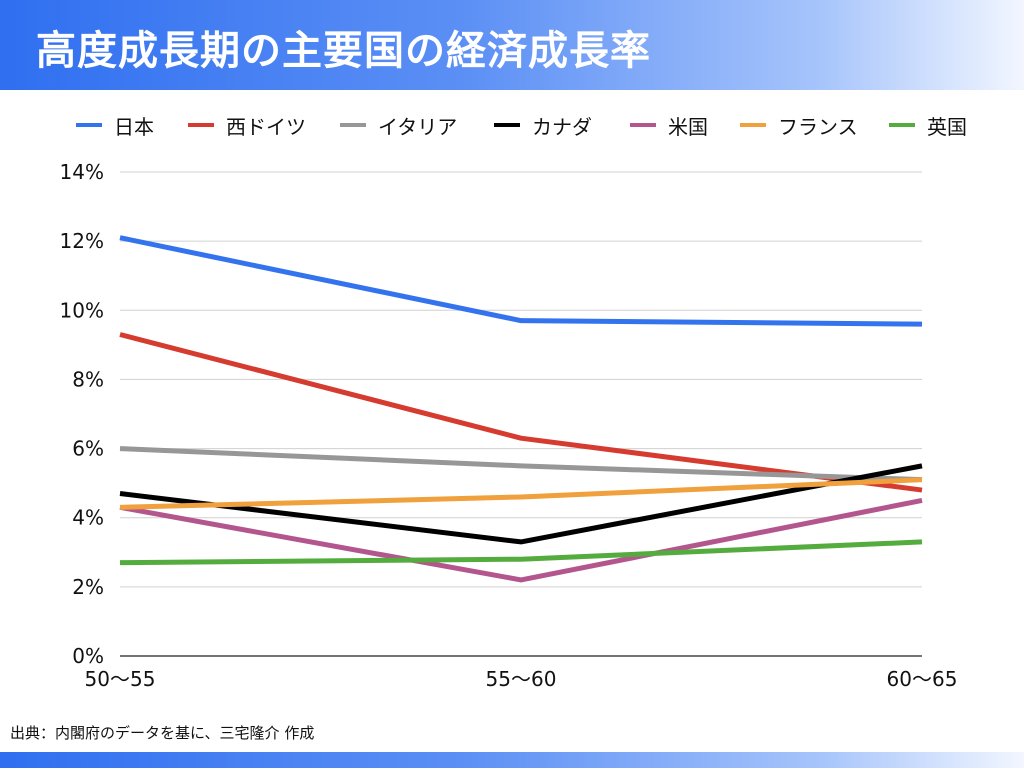 Image resolution: width=1024 pixels, height=768 pixels. What do you see at coordinates (562, 126) in the screenshot?
I see `legend-label: カナダ` at bounding box center [562, 126].